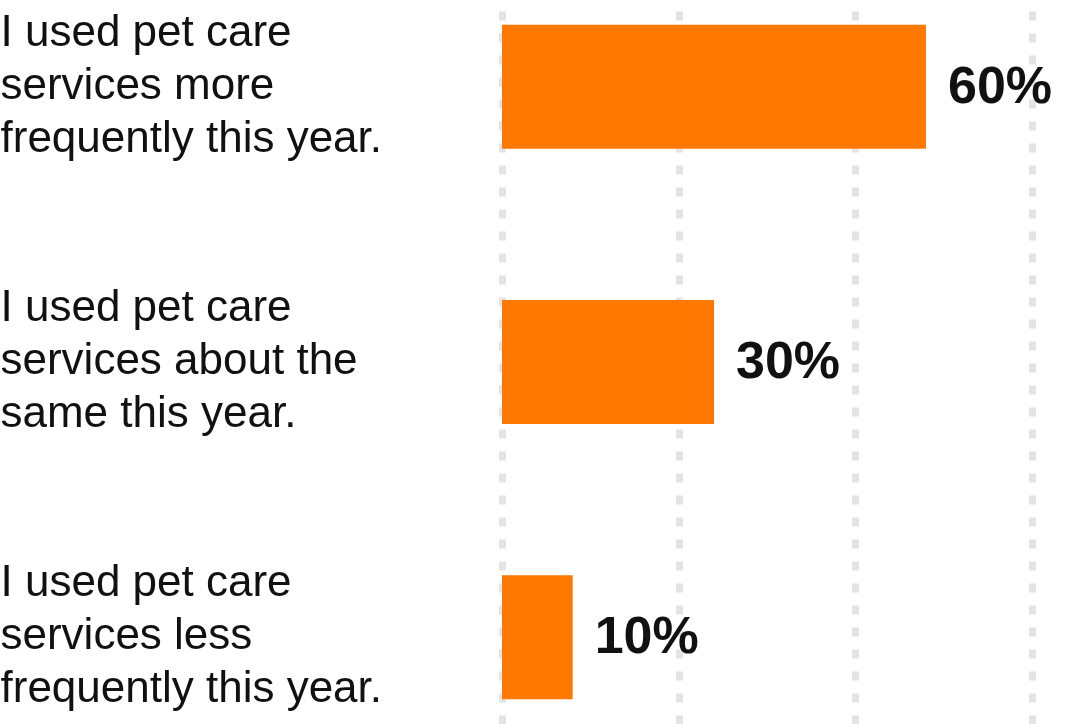 Image resolution: width=1077 pixels, height=724 pixels. Describe the element at coordinates (179, 358) in the screenshot. I see `y-tick-label: I used pet care services about the same this year.` at that location.